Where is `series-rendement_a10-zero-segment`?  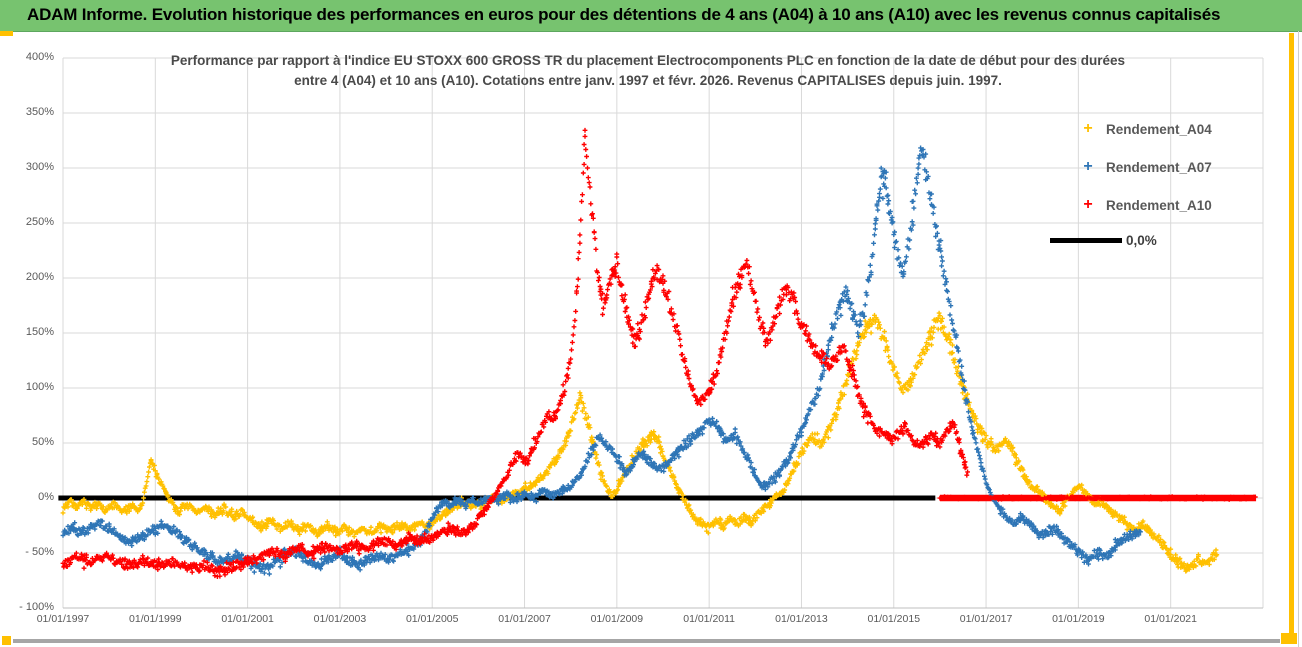 series-rendement_a10-zero-segment is located at coordinates (1097, 498).